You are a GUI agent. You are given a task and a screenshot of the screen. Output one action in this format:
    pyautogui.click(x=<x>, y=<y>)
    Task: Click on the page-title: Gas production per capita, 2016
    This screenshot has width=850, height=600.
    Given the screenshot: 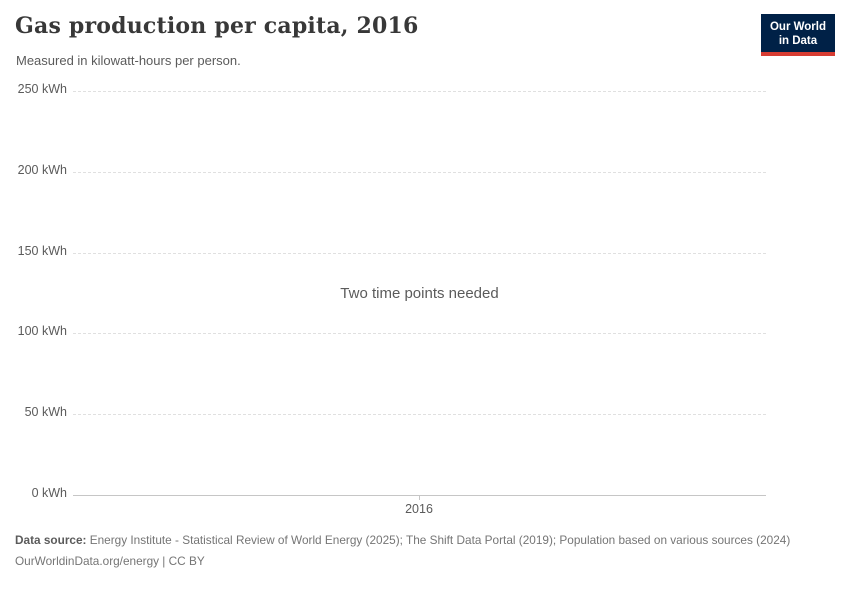 What is the action you would take?
    pyautogui.click(x=217, y=26)
    